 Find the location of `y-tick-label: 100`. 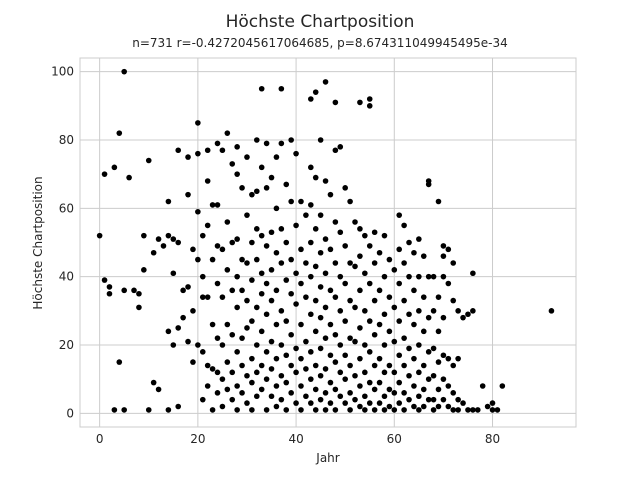

y-tick-label: 100 is located at coordinates (62, 72).